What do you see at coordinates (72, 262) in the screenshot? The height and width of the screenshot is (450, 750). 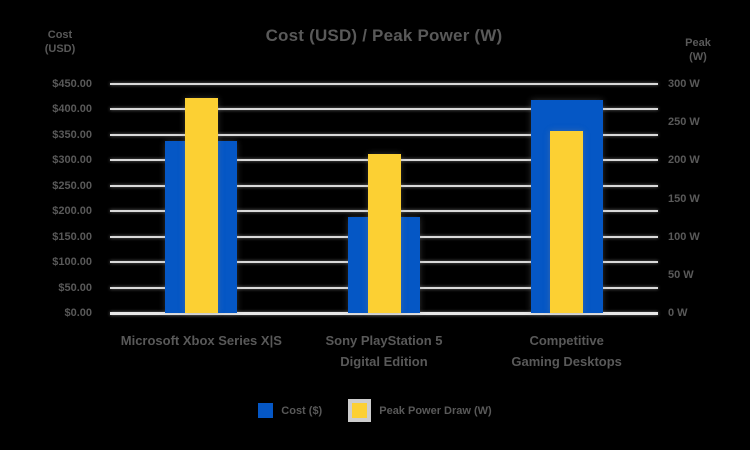 I see `left-axis-tick: $100.00` at bounding box center [72, 262].